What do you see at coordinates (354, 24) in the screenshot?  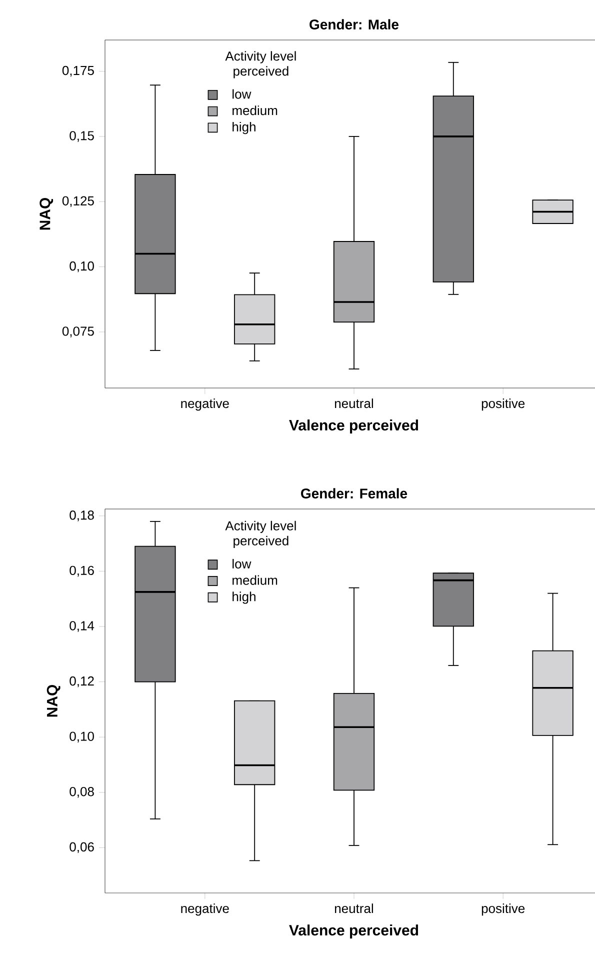 I see `chart-title: Gender: Male` at bounding box center [354, 24].